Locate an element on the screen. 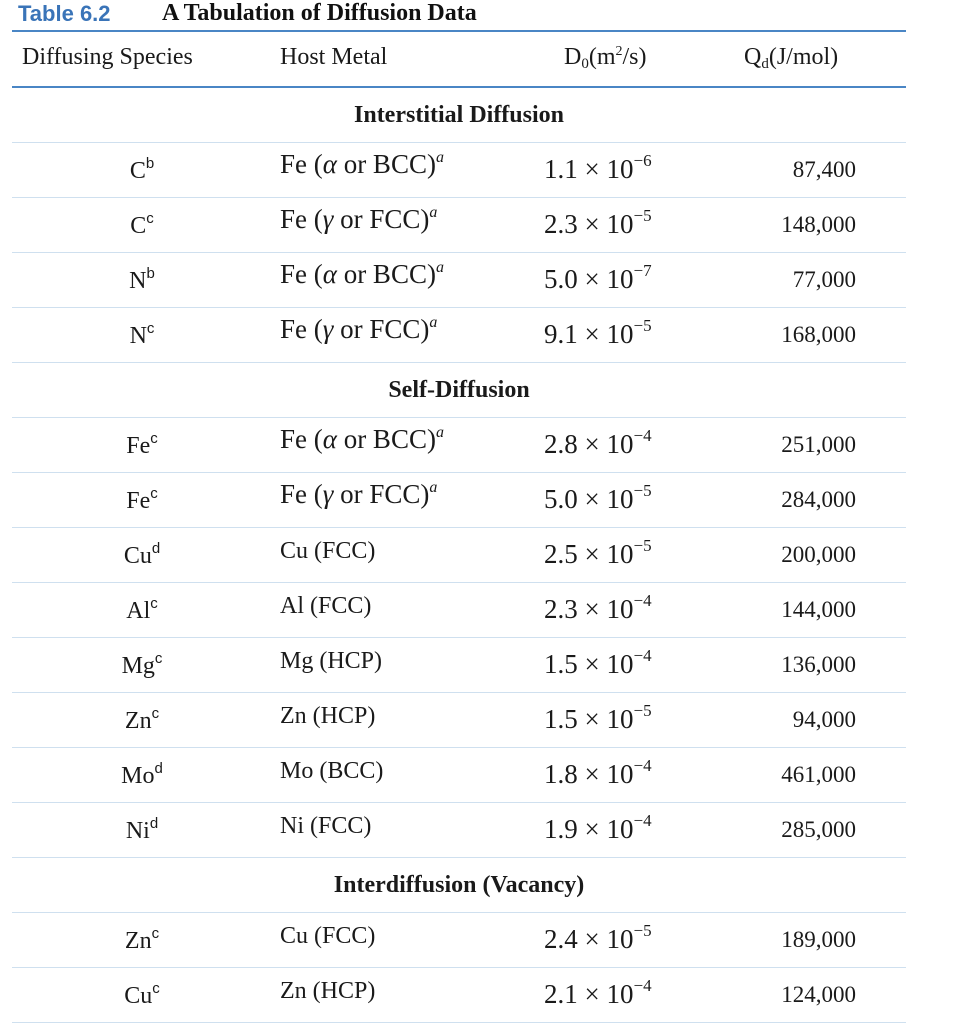 This screenshot has width=966, height=1024. table-row: Alc Al (FCC) 2.3 × 10−4 144,000 is located at coordinates (459, 610).